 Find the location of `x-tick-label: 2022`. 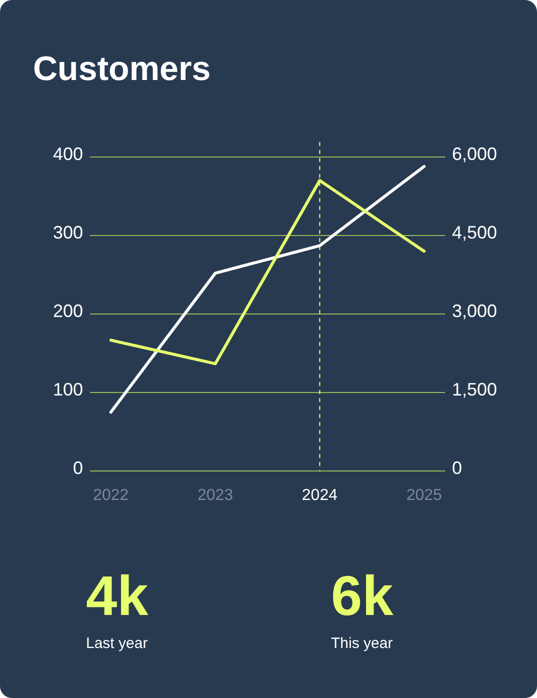

x-tick-label: 2022 is located at coordinates (111, 495).